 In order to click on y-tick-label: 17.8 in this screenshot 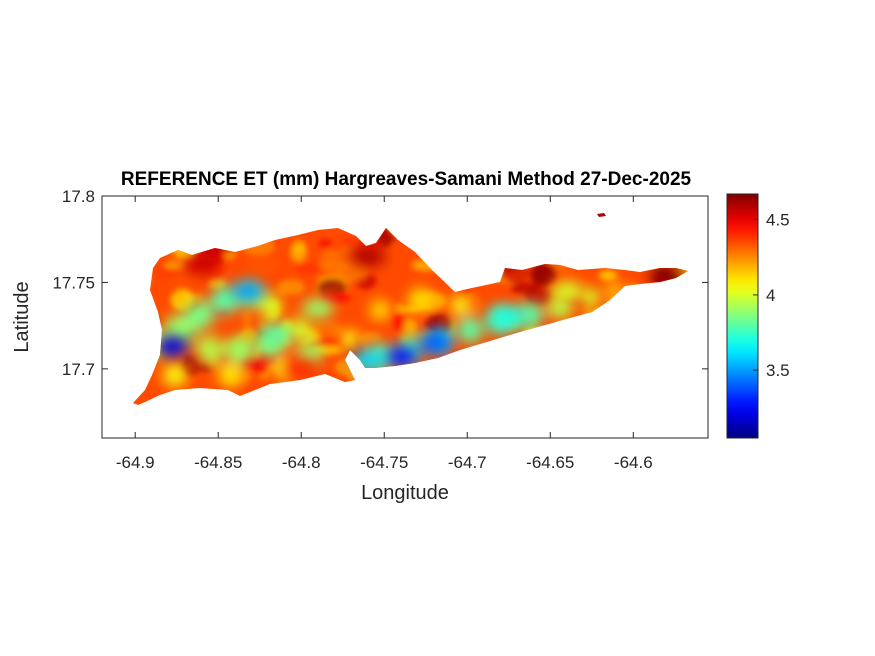, I will do `click(78, 196)`.